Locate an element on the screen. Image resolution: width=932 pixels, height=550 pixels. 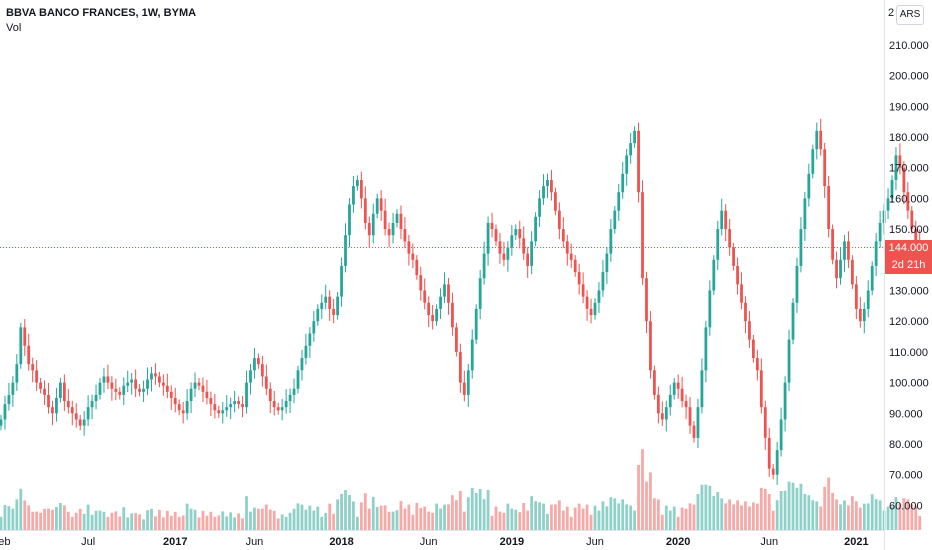
price-tick-label: 120.000 is located at coordinates (909, 322).